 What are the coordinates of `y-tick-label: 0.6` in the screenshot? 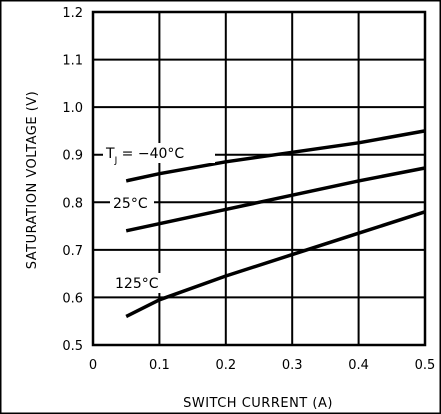 It's located at (72, 298).